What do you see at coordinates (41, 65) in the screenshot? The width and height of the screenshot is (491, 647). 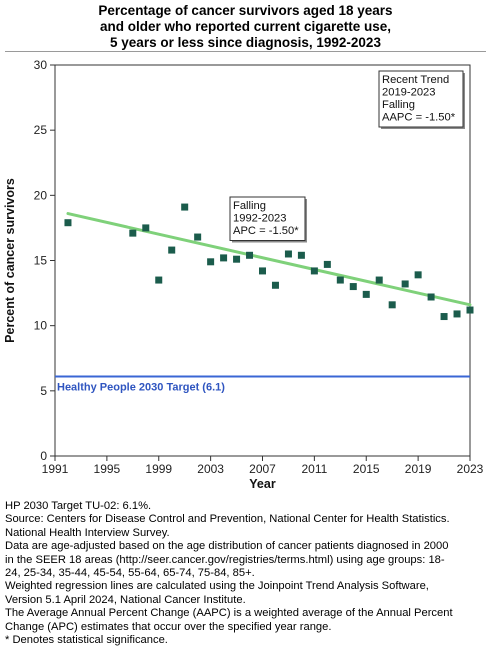 I see `y-tick-label: 30` at bounding box center [41, 65].